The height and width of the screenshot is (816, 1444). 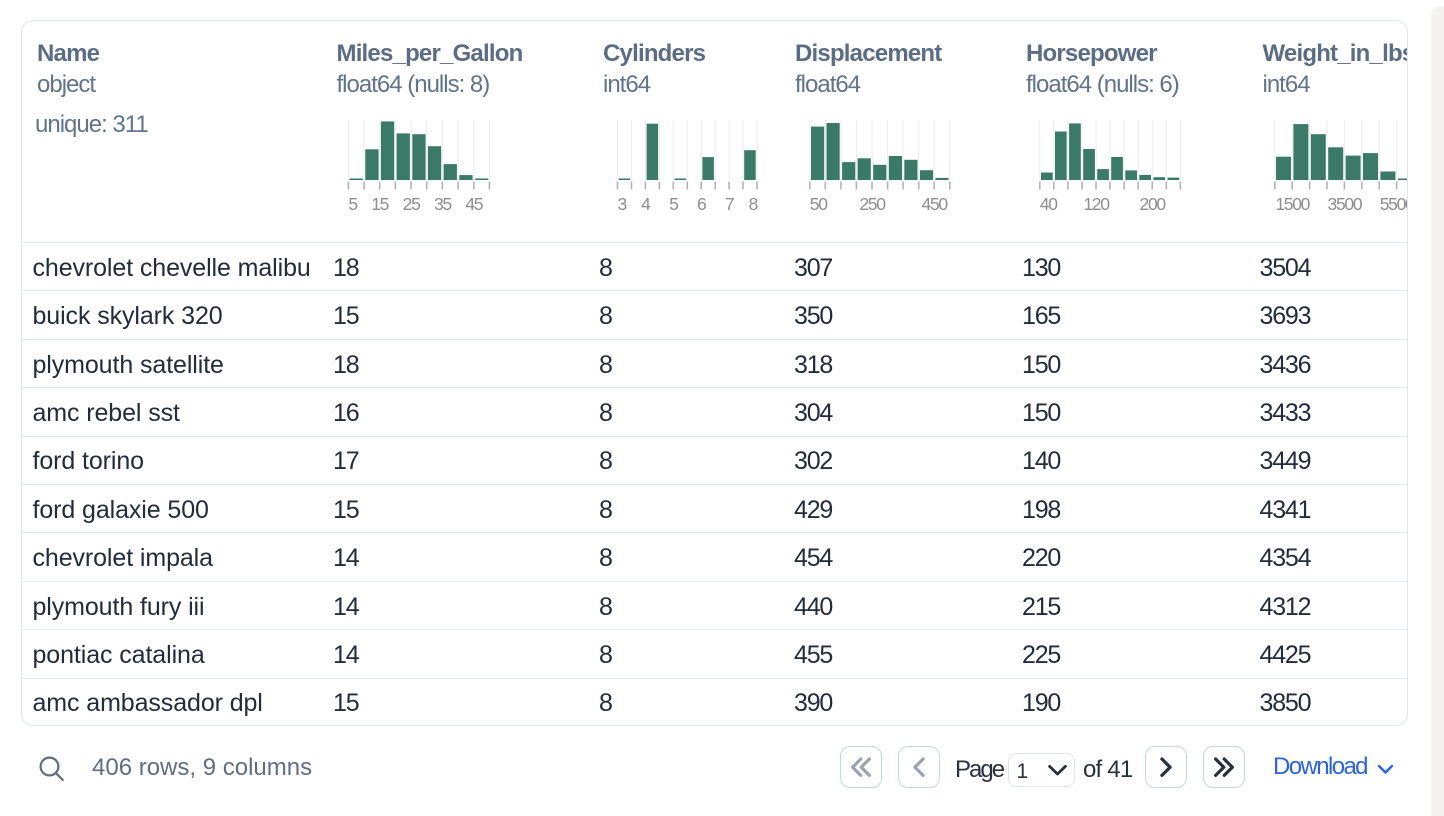 I want to click on svg-text: 1500, so click(x=1292, y=204).